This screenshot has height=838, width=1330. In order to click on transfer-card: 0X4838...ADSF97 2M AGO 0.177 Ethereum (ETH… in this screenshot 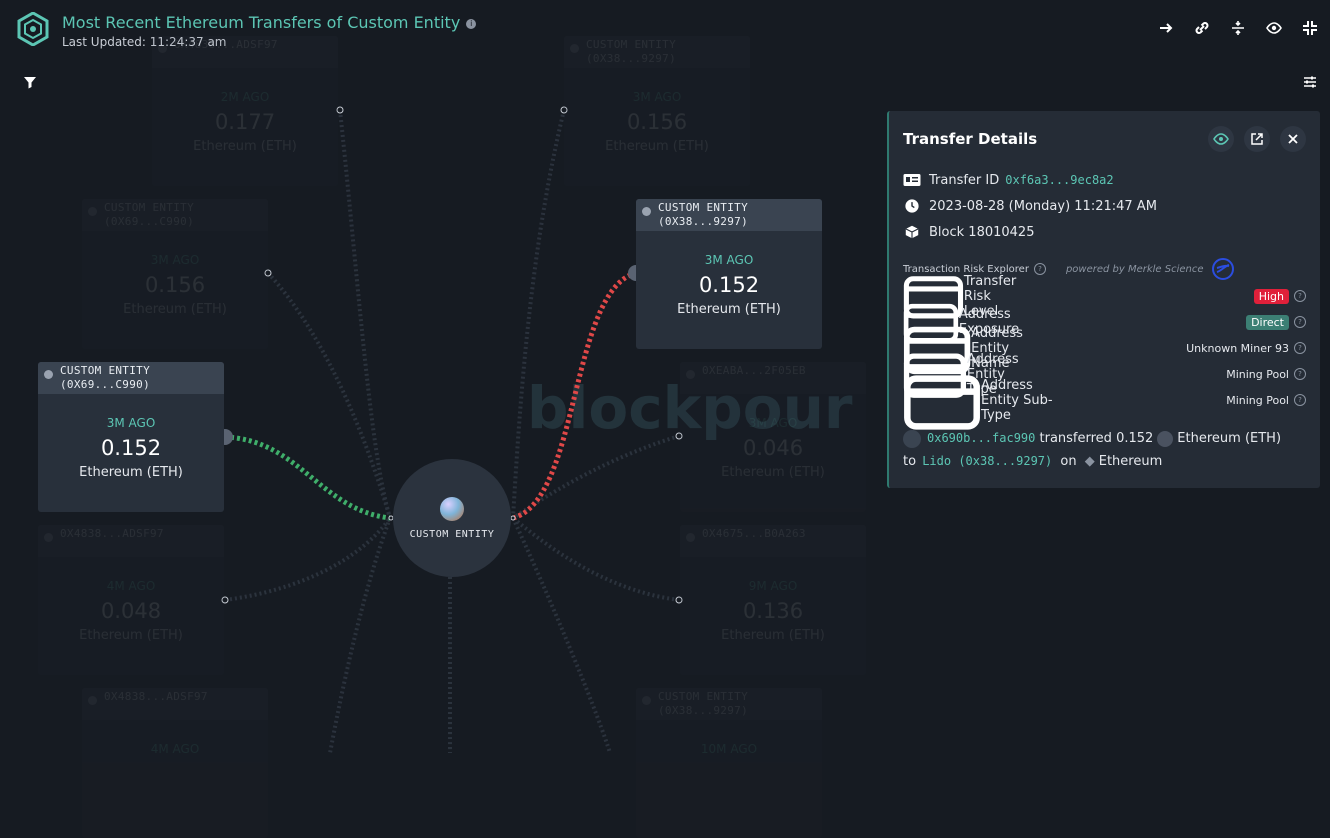, I will do `click(245, 111)`.